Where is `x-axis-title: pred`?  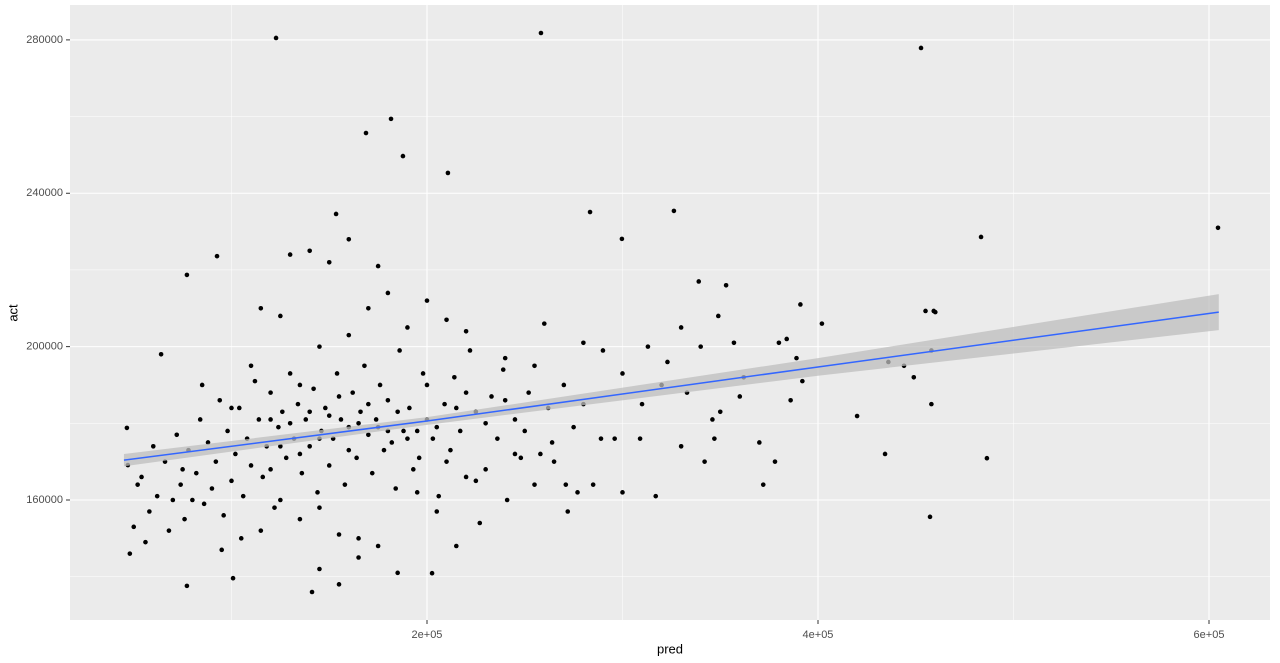
x-axis-title: pred is located at coordinates (670, 648).